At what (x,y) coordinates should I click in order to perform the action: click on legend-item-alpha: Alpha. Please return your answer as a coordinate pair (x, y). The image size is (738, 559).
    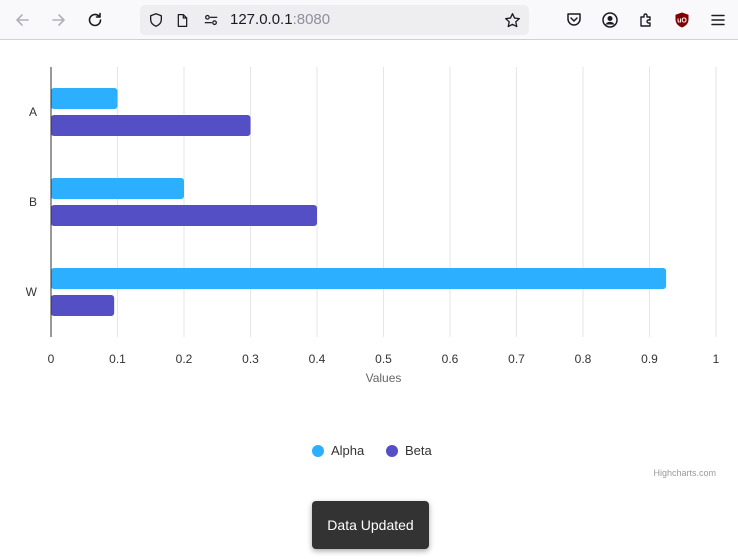
    Looking at the image, I should click on (338, 450).